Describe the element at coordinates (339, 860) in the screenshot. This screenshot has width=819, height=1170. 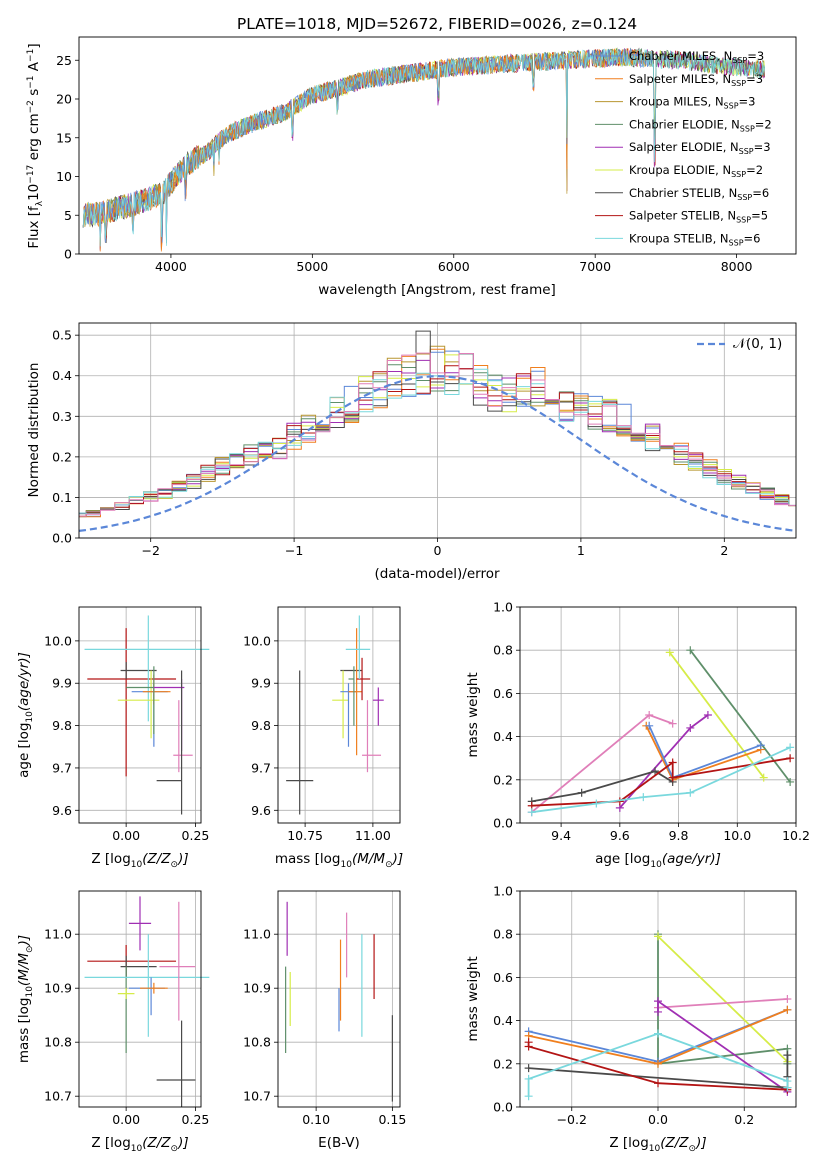
I see `x-axis-label: mass [log10(M/M⊙)]` at that location.